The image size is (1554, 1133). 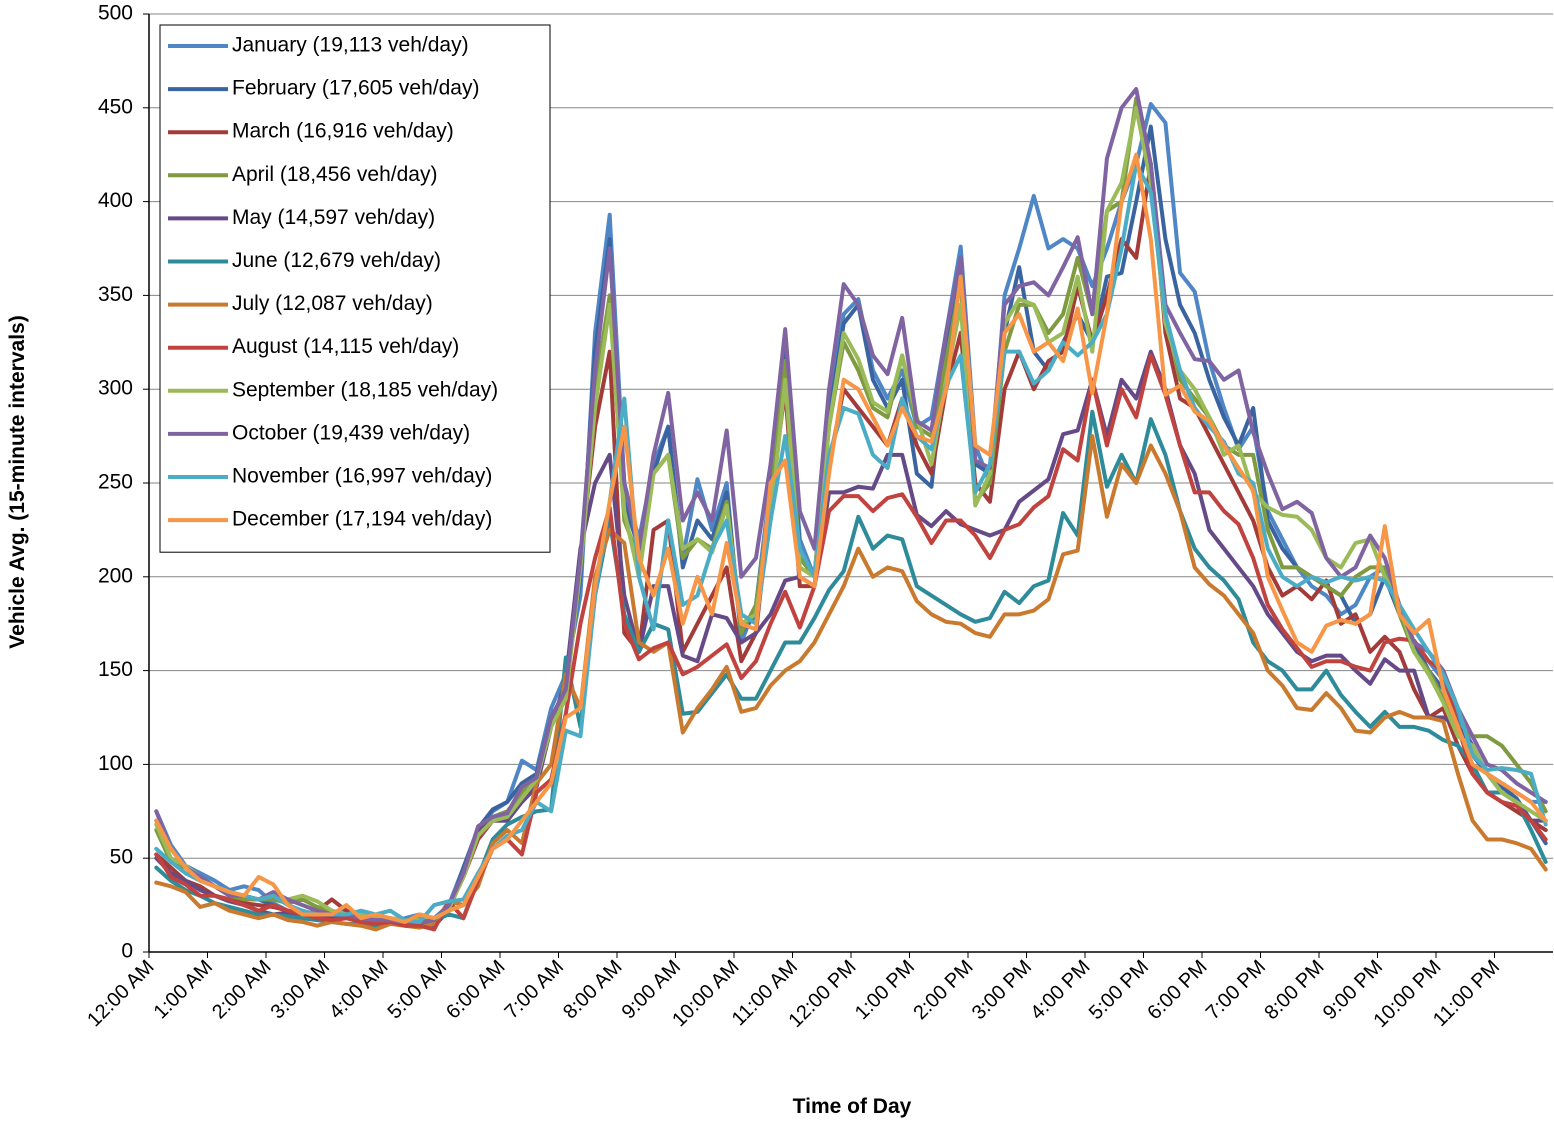 I want to click on y-tick-label: 200, so click(x=115, y=575).